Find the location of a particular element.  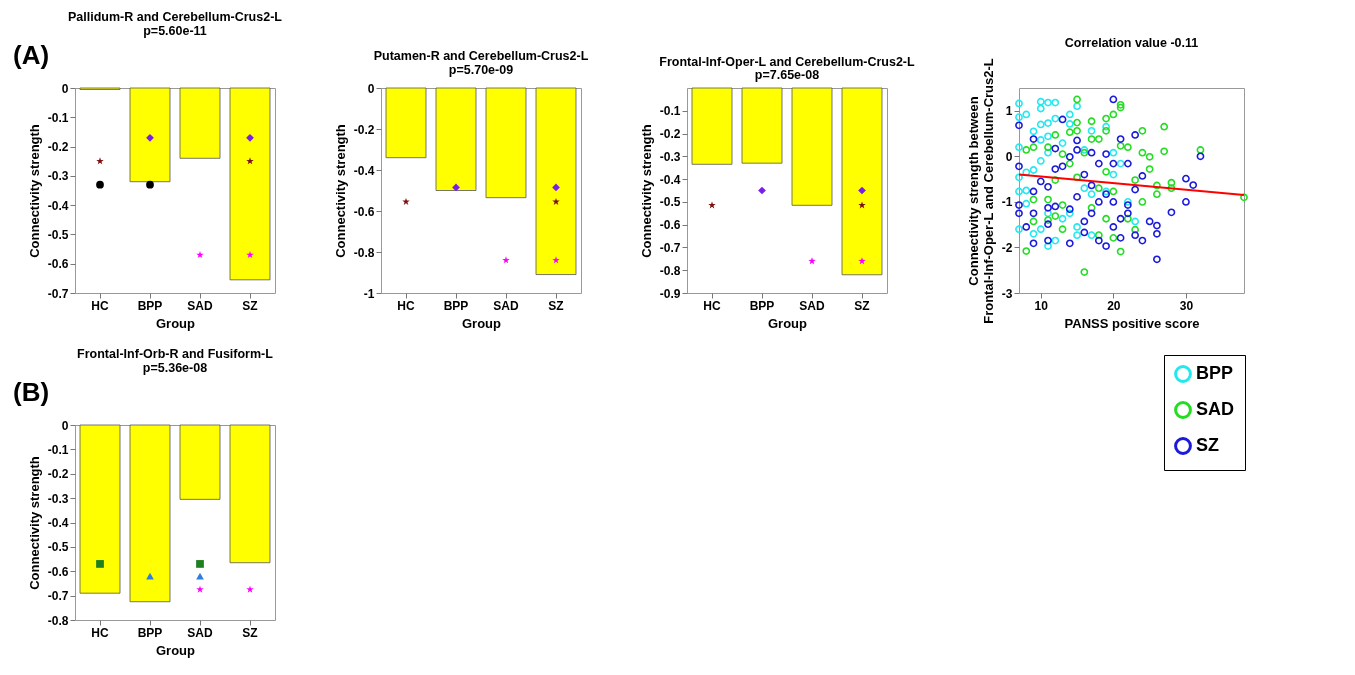

chart-subtitle: p=5.70e-09 is located at coordinates (481, 69).